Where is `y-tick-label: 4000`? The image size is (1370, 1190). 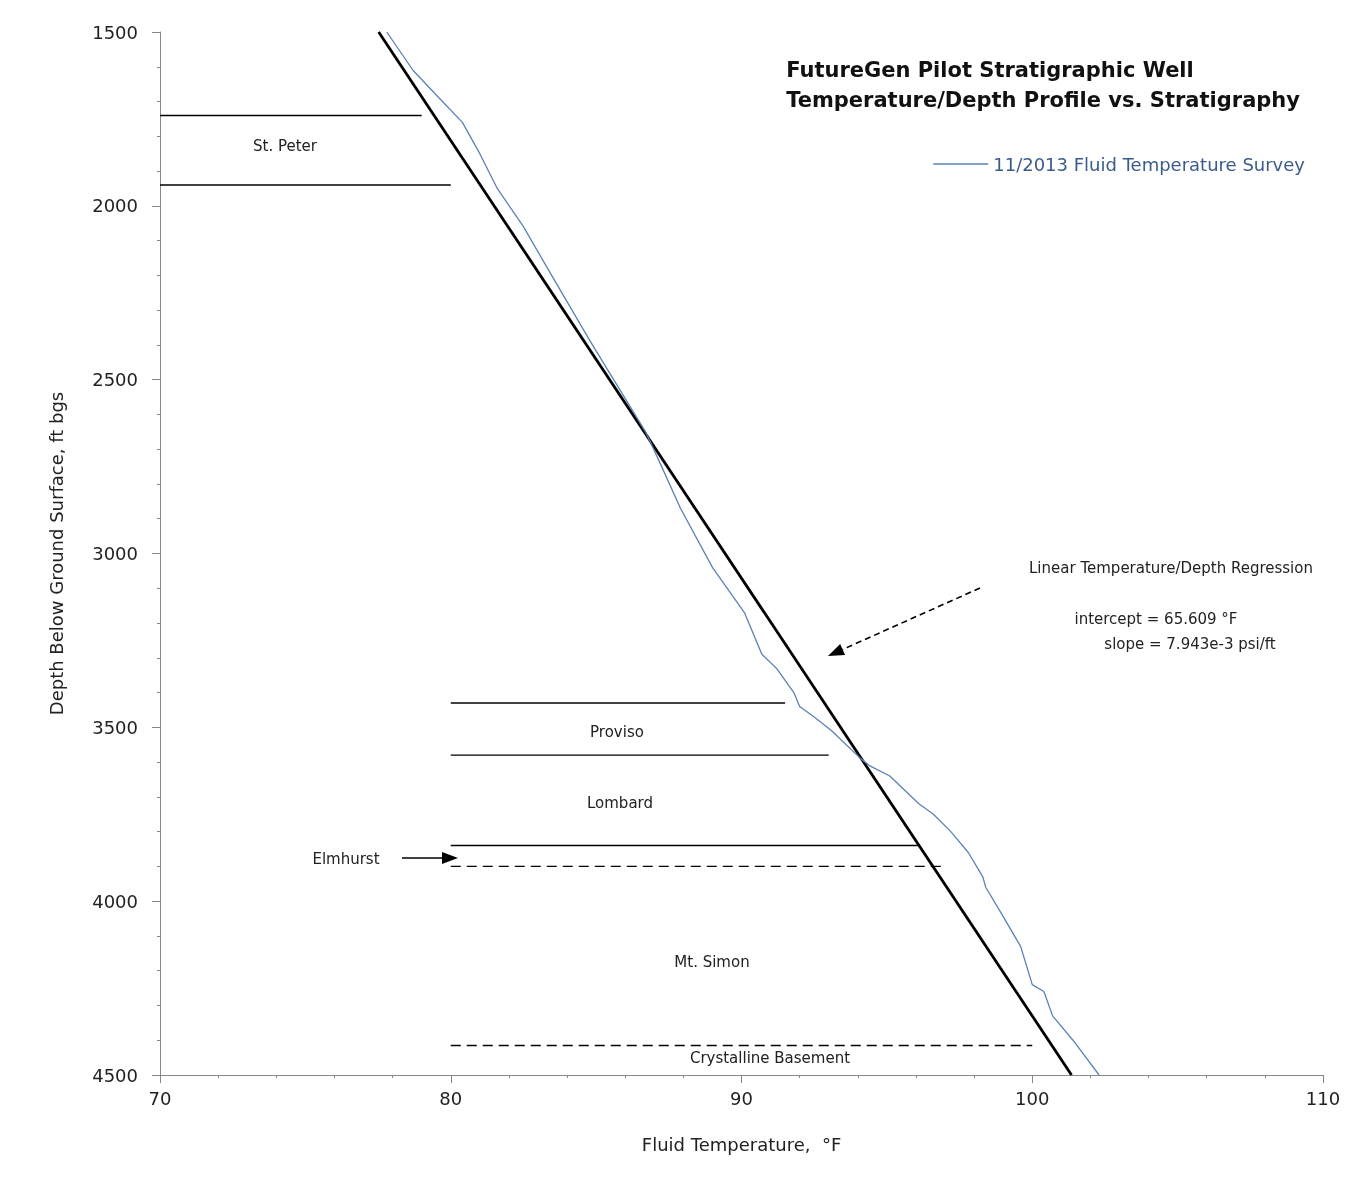
y-tick-label: 4000 is located at coordinates (115, 901).